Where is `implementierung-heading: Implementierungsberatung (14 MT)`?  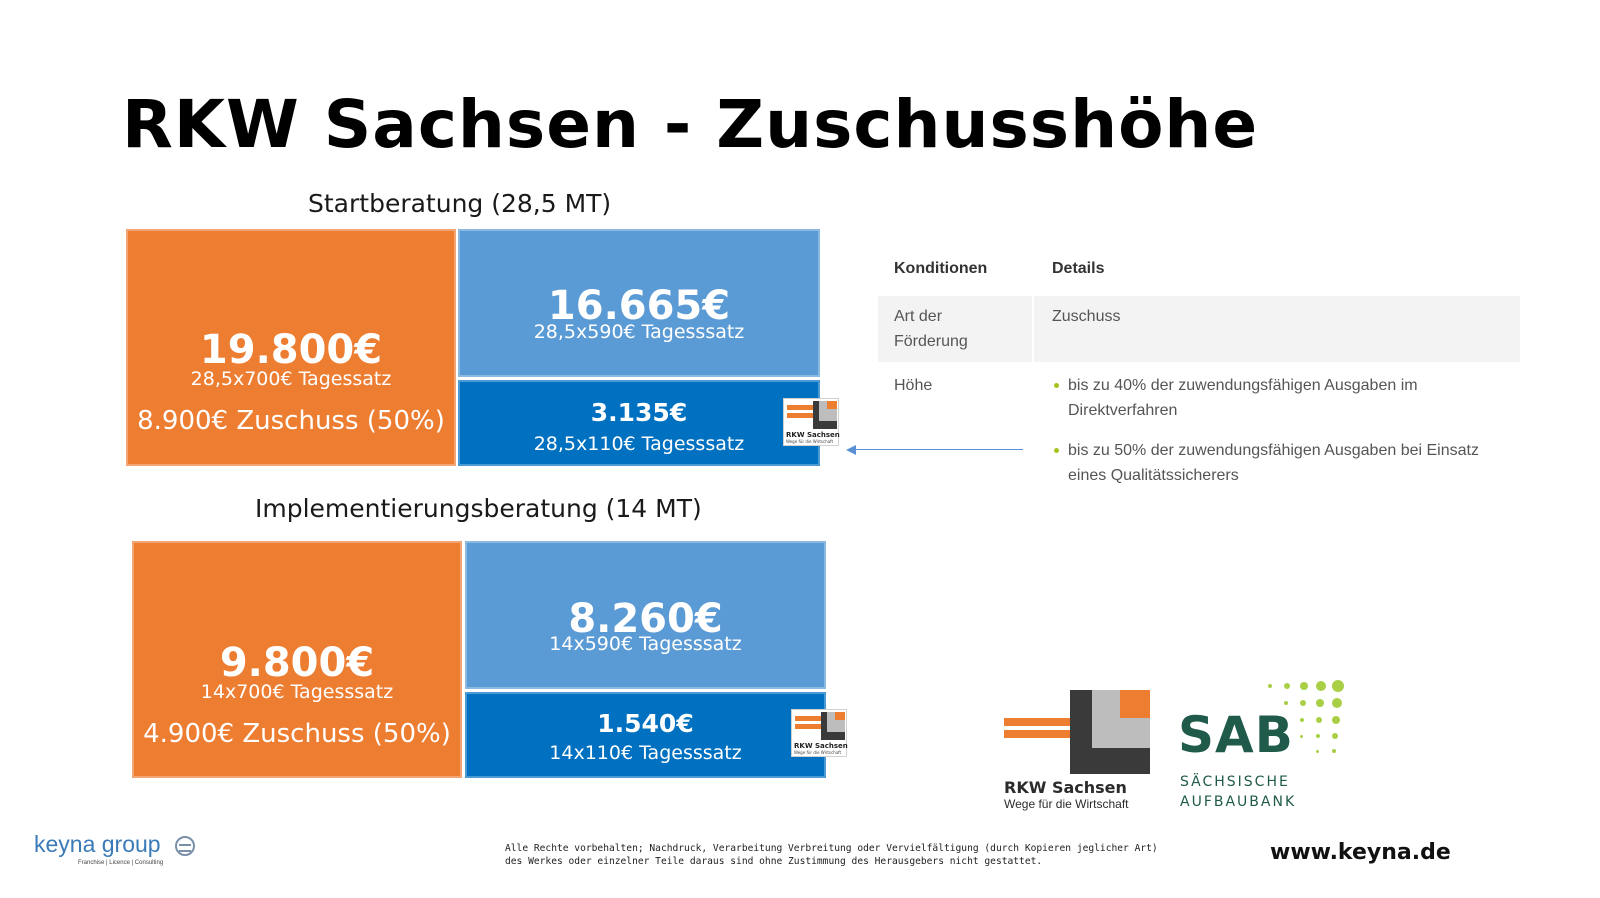 implementierung-heading: Implementierungsberatung (14 MT) is located at coordinates (478, 508).